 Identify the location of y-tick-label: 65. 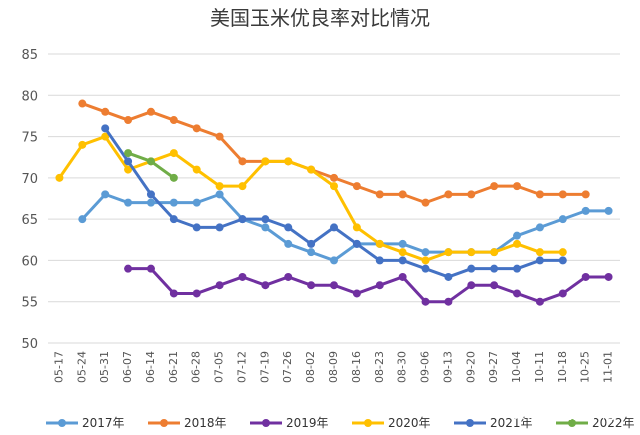
(29, 220).